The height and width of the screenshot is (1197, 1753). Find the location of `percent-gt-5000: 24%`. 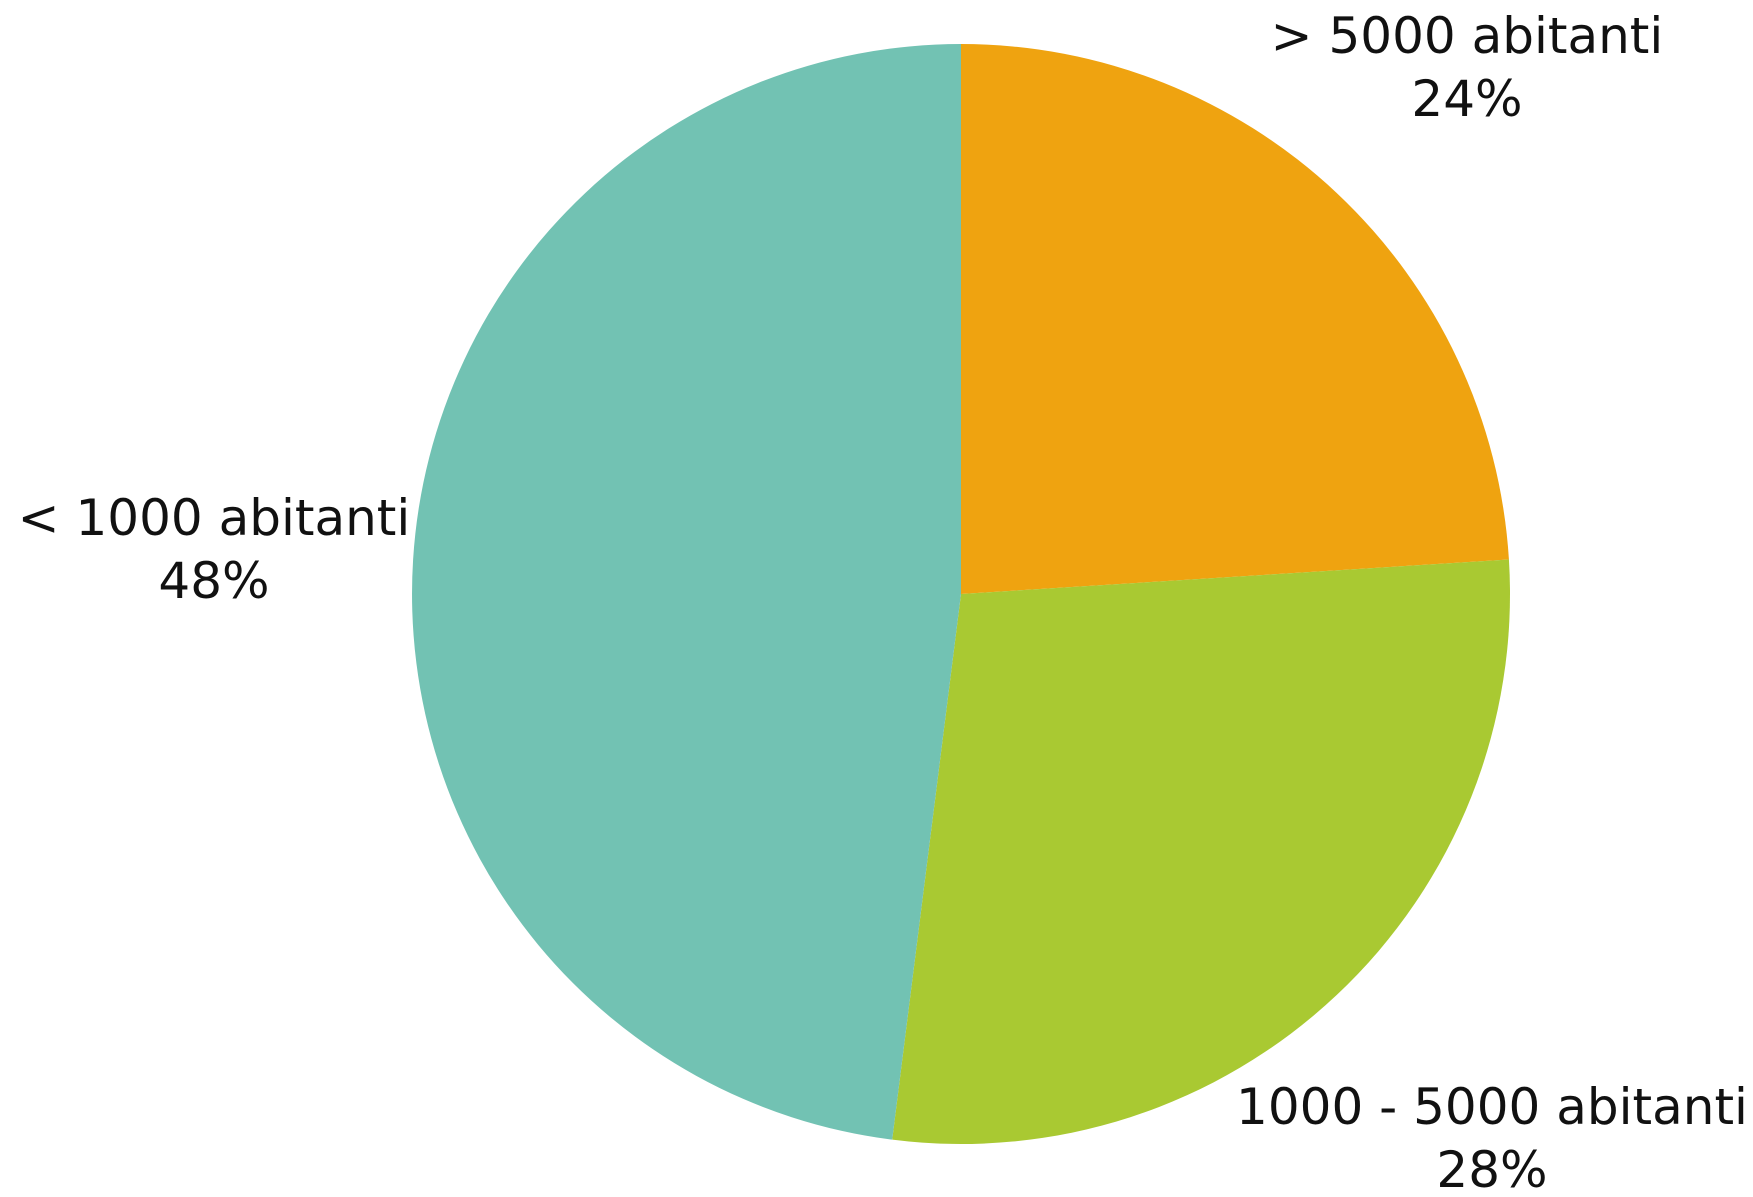

percent-gt-5000: 24% is located at coordinates (1466, 99).